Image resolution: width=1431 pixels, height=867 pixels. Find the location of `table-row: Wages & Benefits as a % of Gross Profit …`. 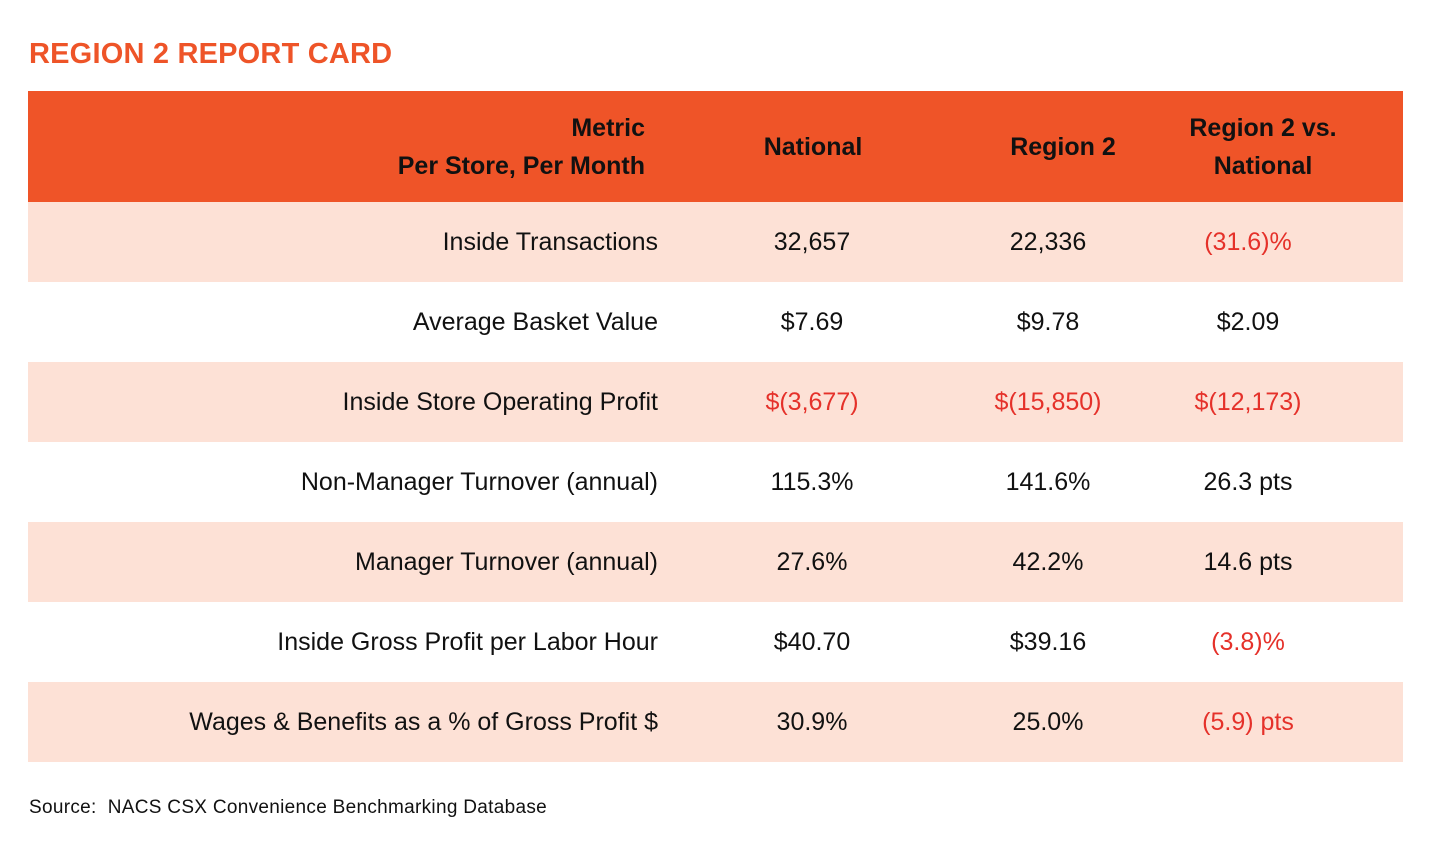

table-row: Wages & Benefits as a % of Gross Profit … is located at coordinates (715, 722).